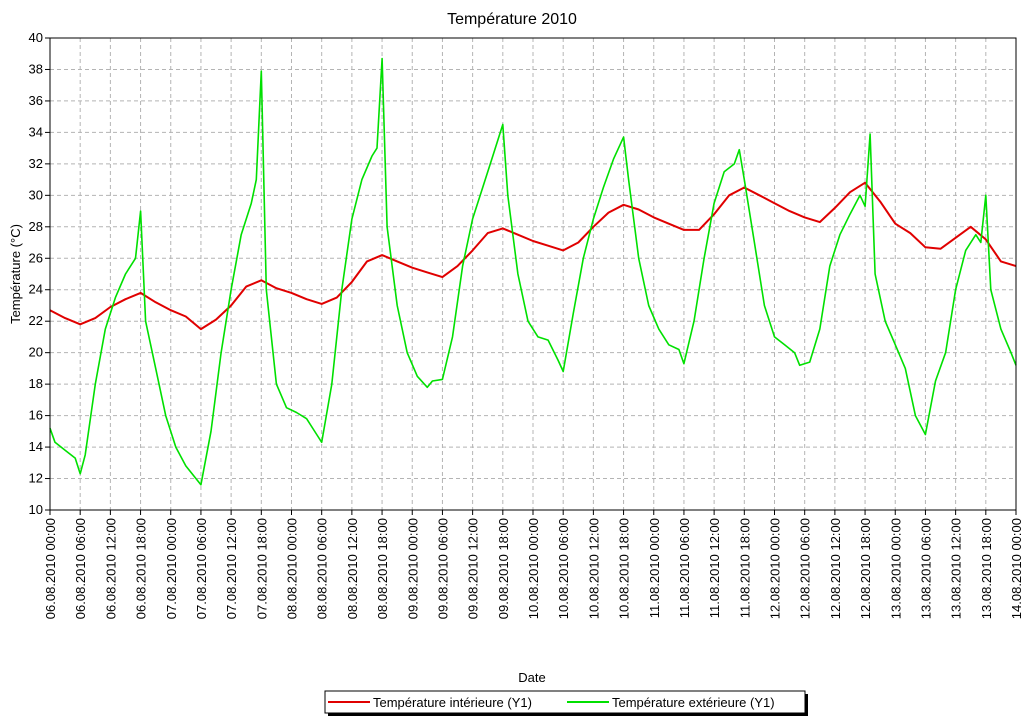 The height and width of the screenshot is (724, 1024). I want to click on x-tick-label: 09.08.2010 06:00, so click(442, 568).